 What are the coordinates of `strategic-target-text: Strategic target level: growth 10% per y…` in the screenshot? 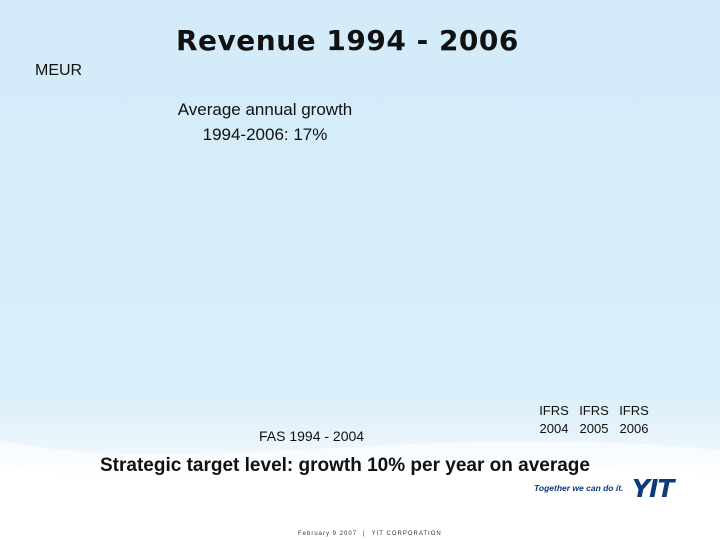 It's located at (345, 465).